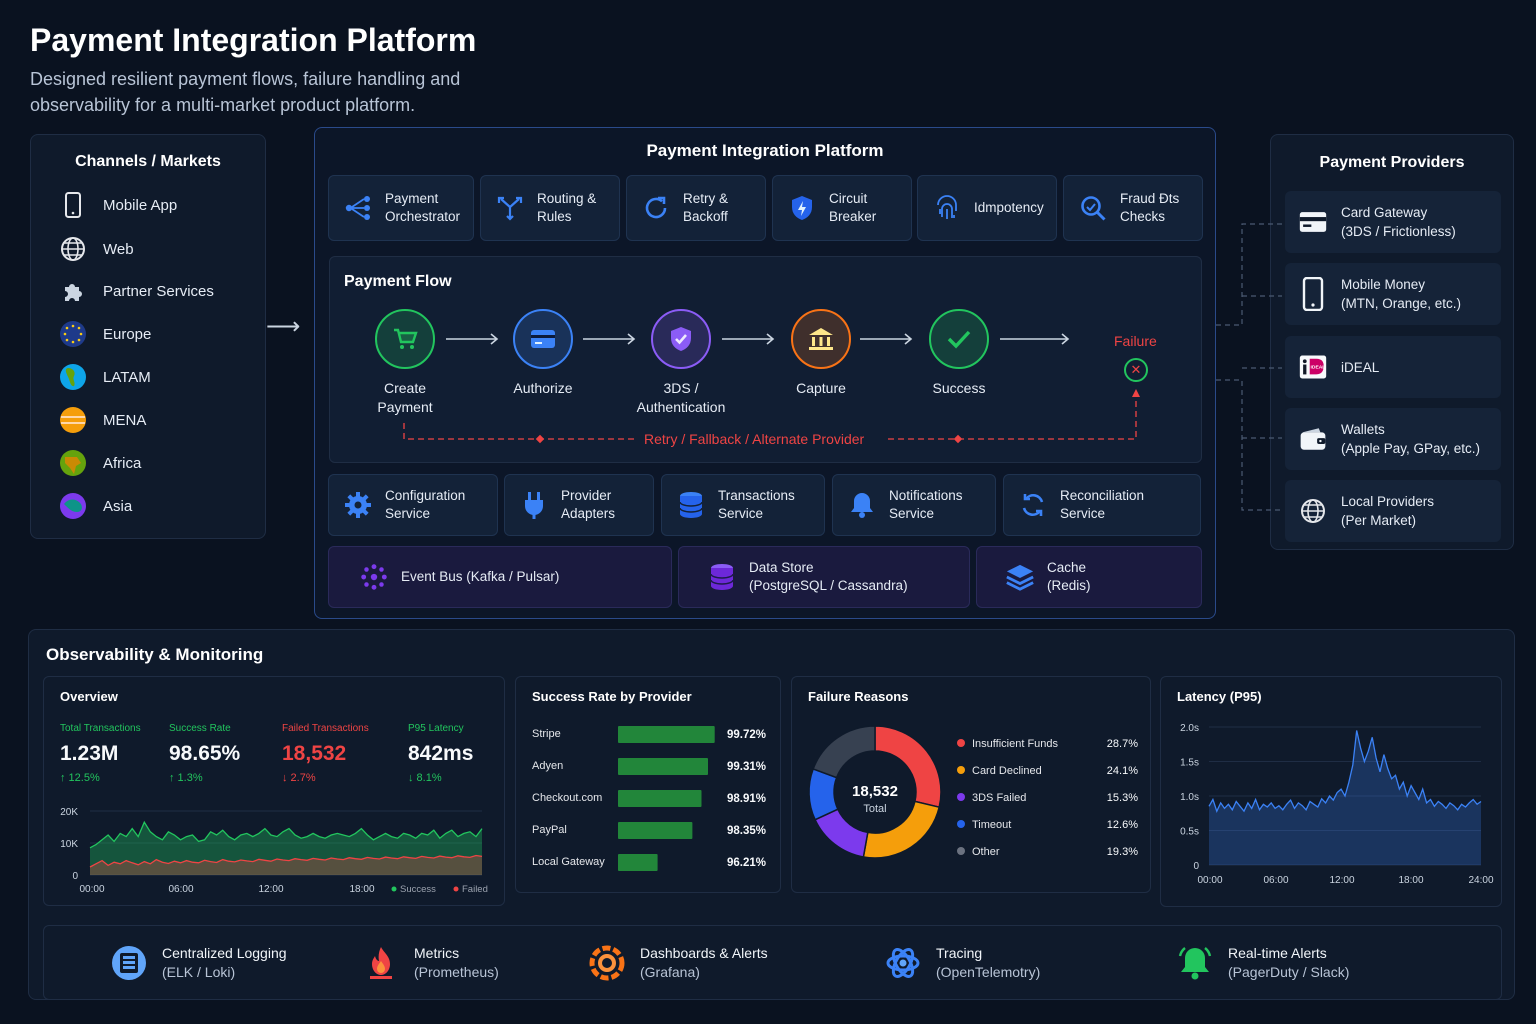  What do you see at coordinates (579, 505) in the screenshot?
I see `service-card: Provider Adapters` at bounding box center [579, 505].